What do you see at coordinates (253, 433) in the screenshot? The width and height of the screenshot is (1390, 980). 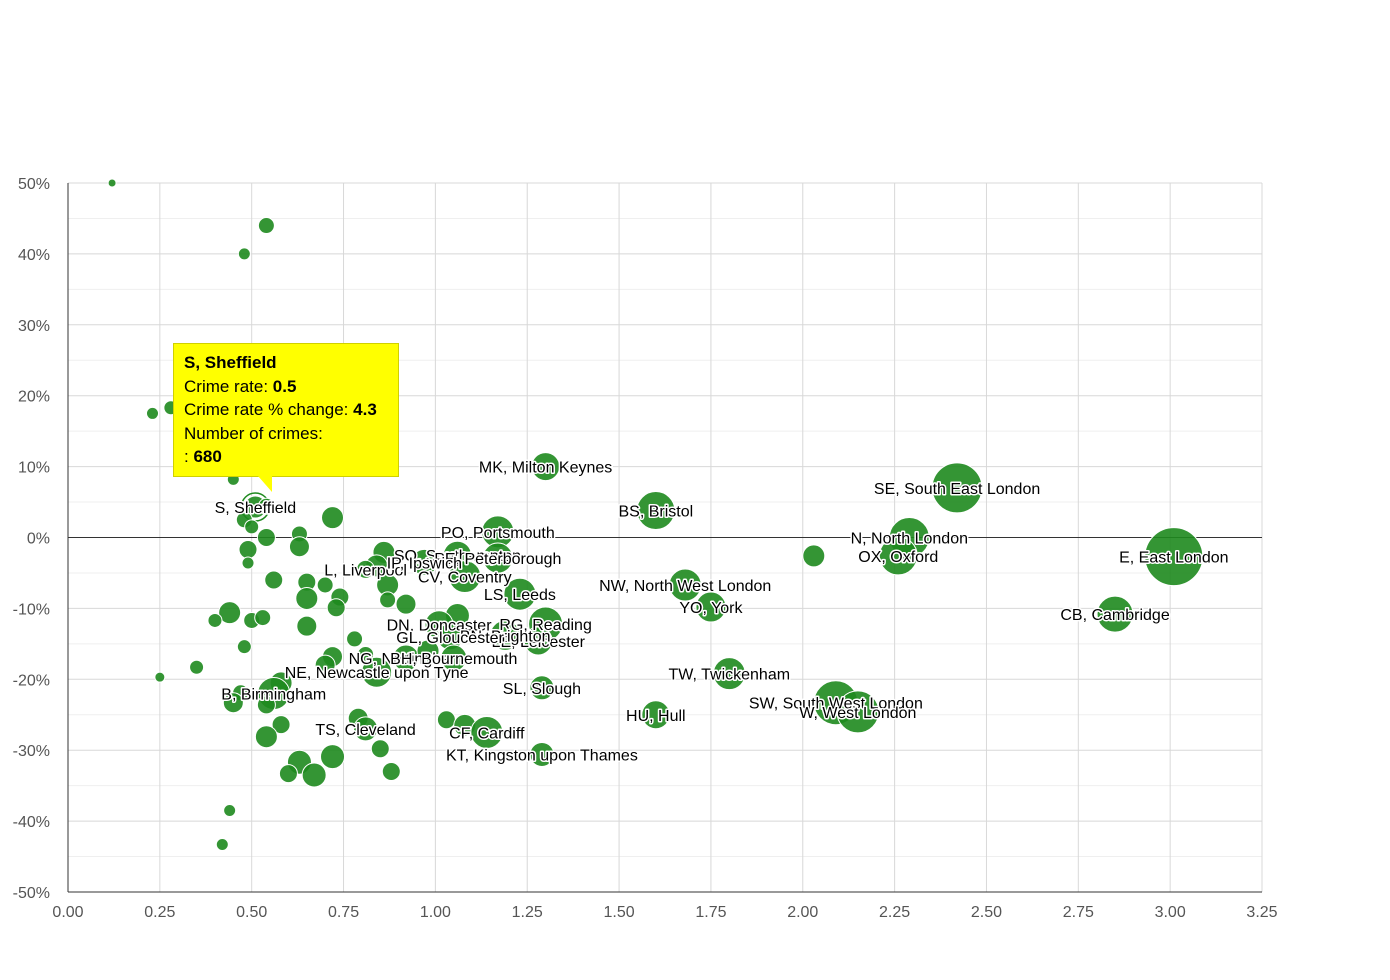 I see `tooltip-count-label: Number of crimes:` at bounding box center [253, 433].